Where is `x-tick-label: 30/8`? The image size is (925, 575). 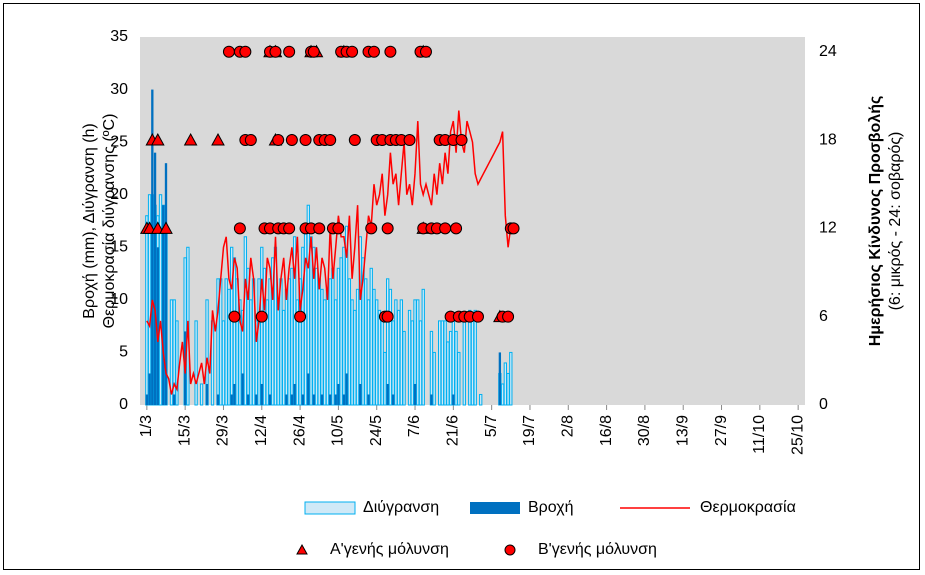
x-tick-label: 30/8 is located at coordinates (644, 430).